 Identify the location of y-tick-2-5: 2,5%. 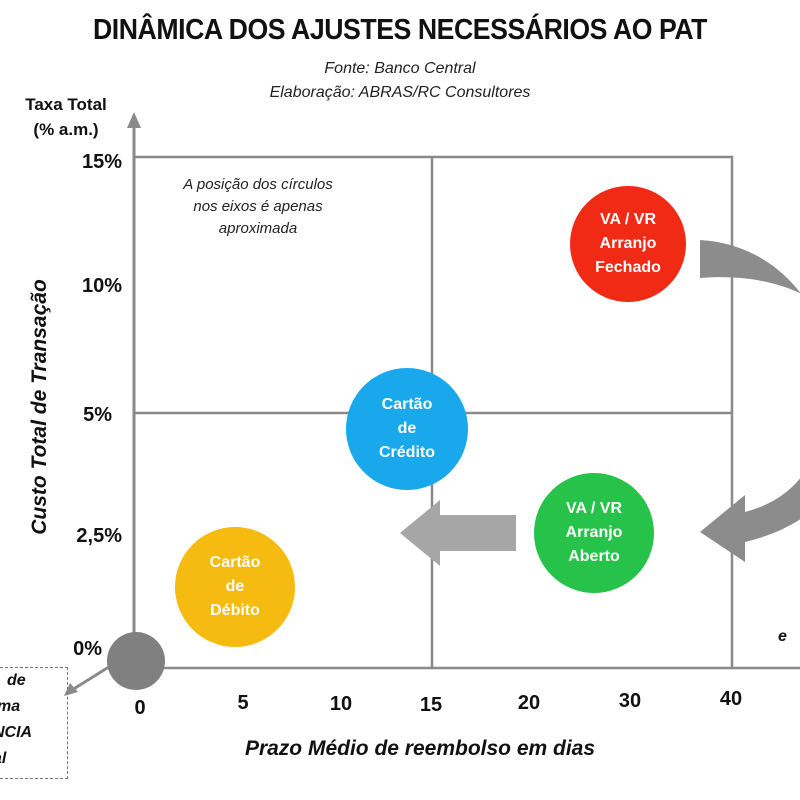
(99, 536).